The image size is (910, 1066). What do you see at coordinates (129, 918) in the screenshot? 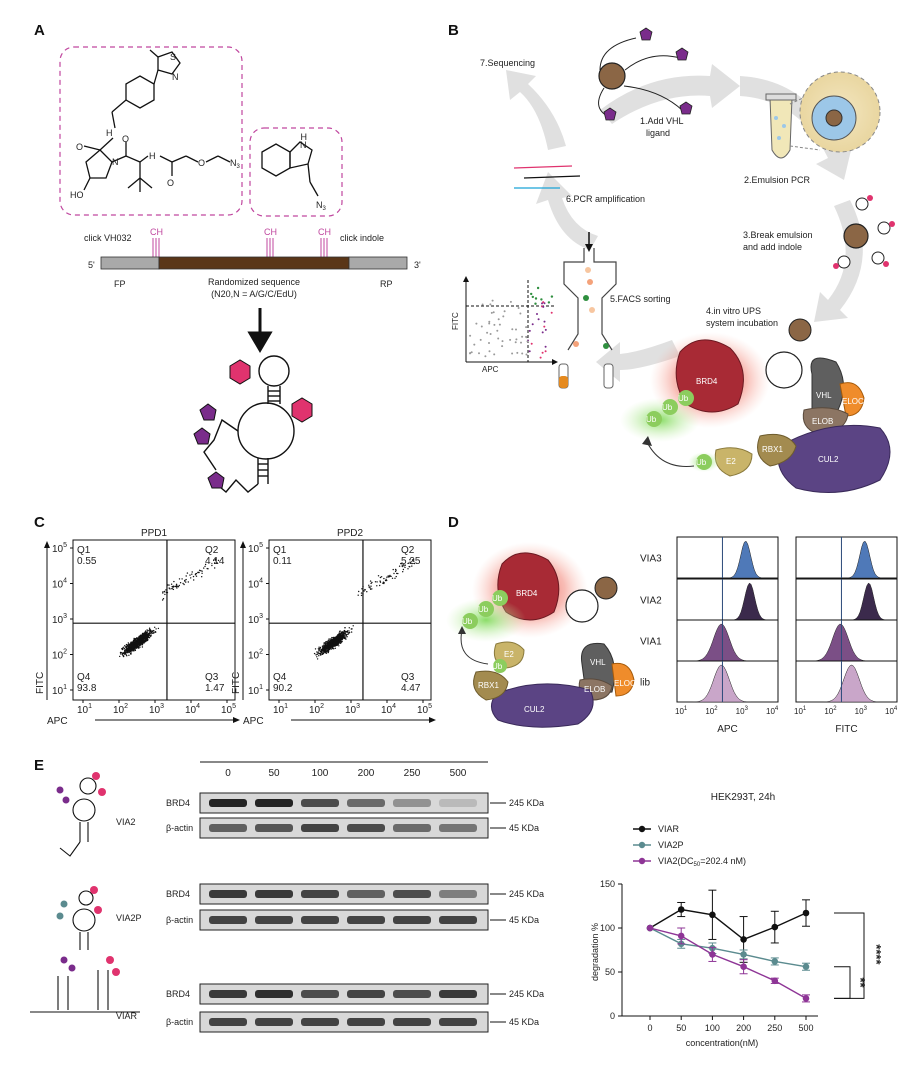
I see `blot-name-via2p: VIA2P` at bounding box center [129, 918].